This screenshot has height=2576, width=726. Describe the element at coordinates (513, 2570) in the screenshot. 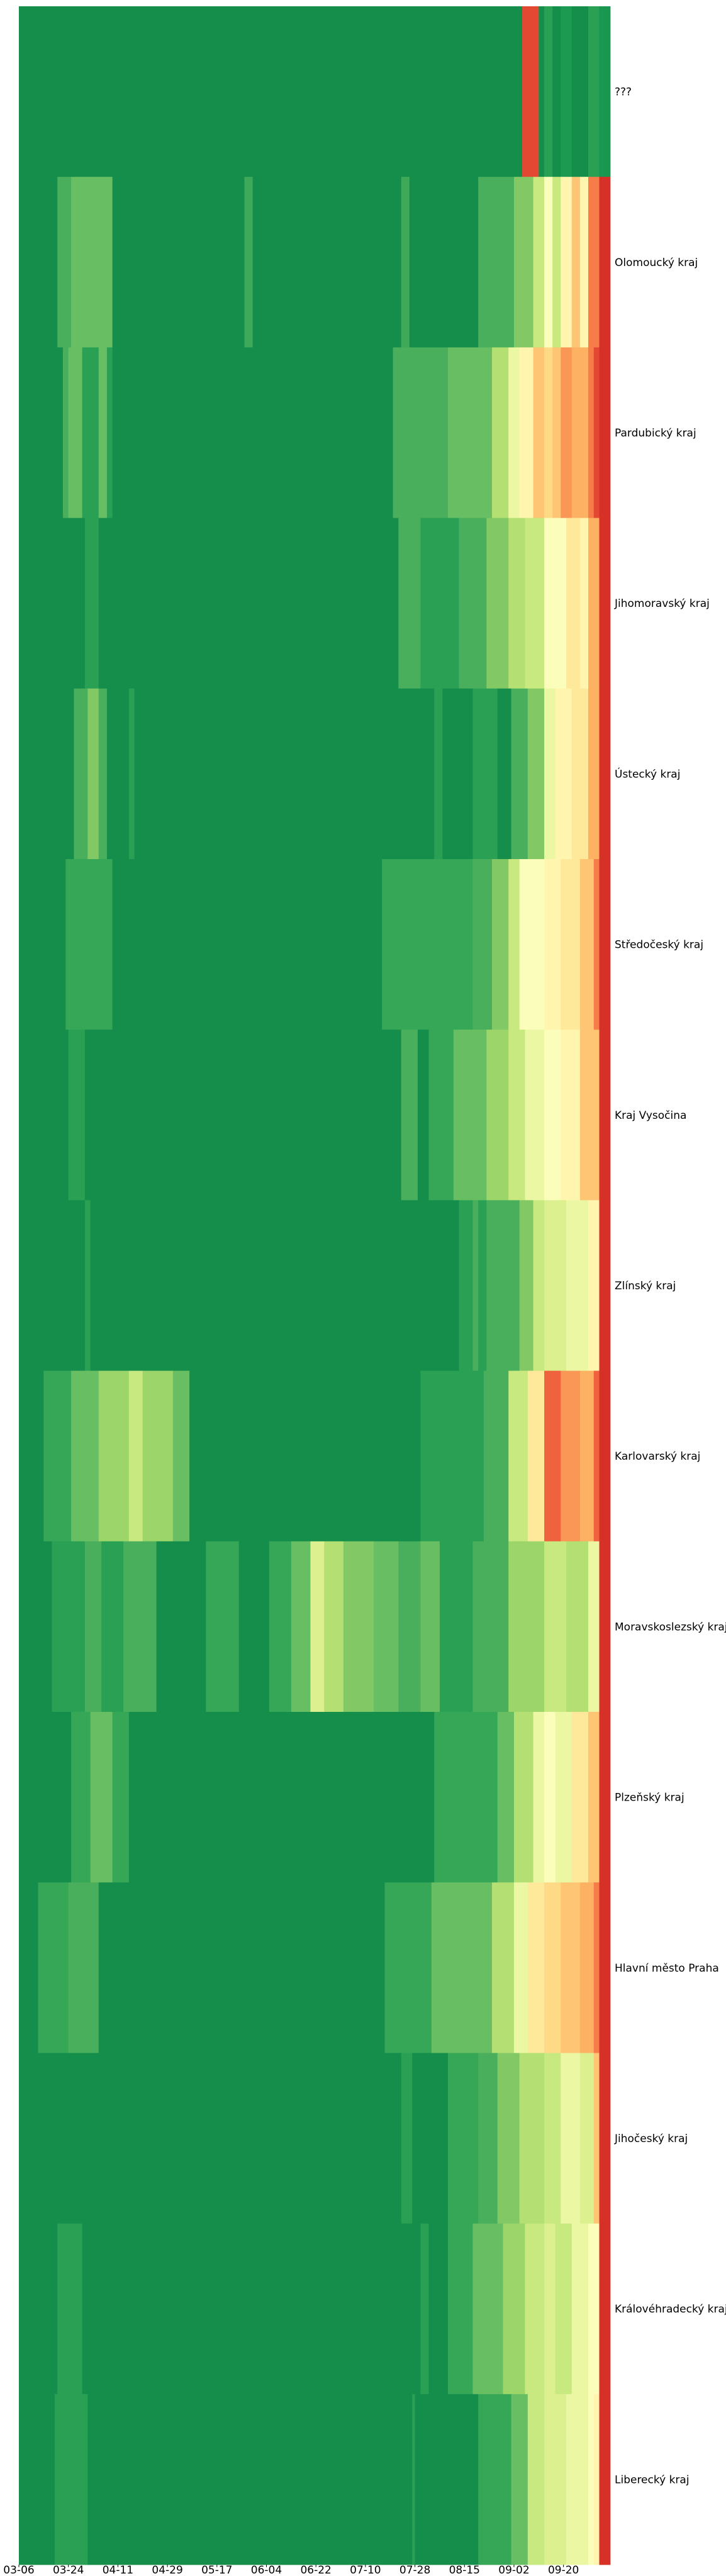

I see `x-tick-label: 09-02` at that location.